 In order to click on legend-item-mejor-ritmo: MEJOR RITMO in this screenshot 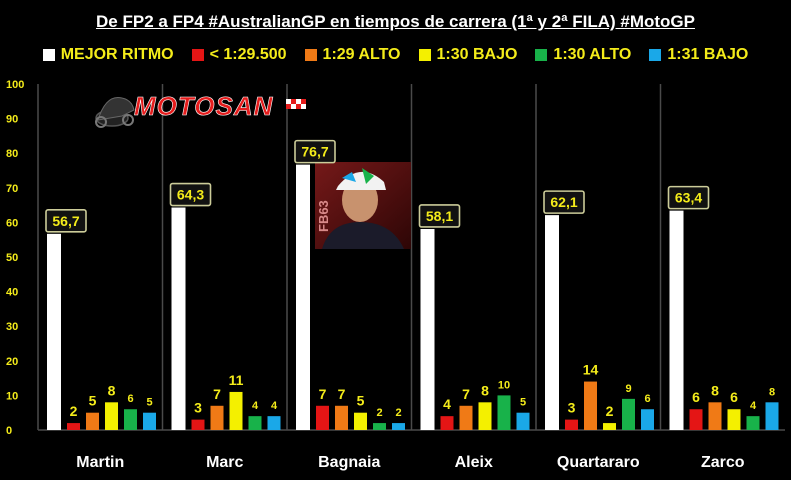, I will do `click(108, 55)`.